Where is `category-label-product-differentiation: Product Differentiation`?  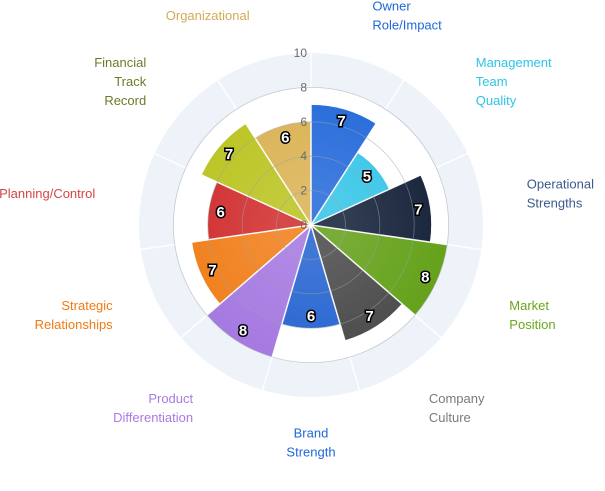 category-label-product-differentiation: Product Differentiation is located at coordinates (153, 408).